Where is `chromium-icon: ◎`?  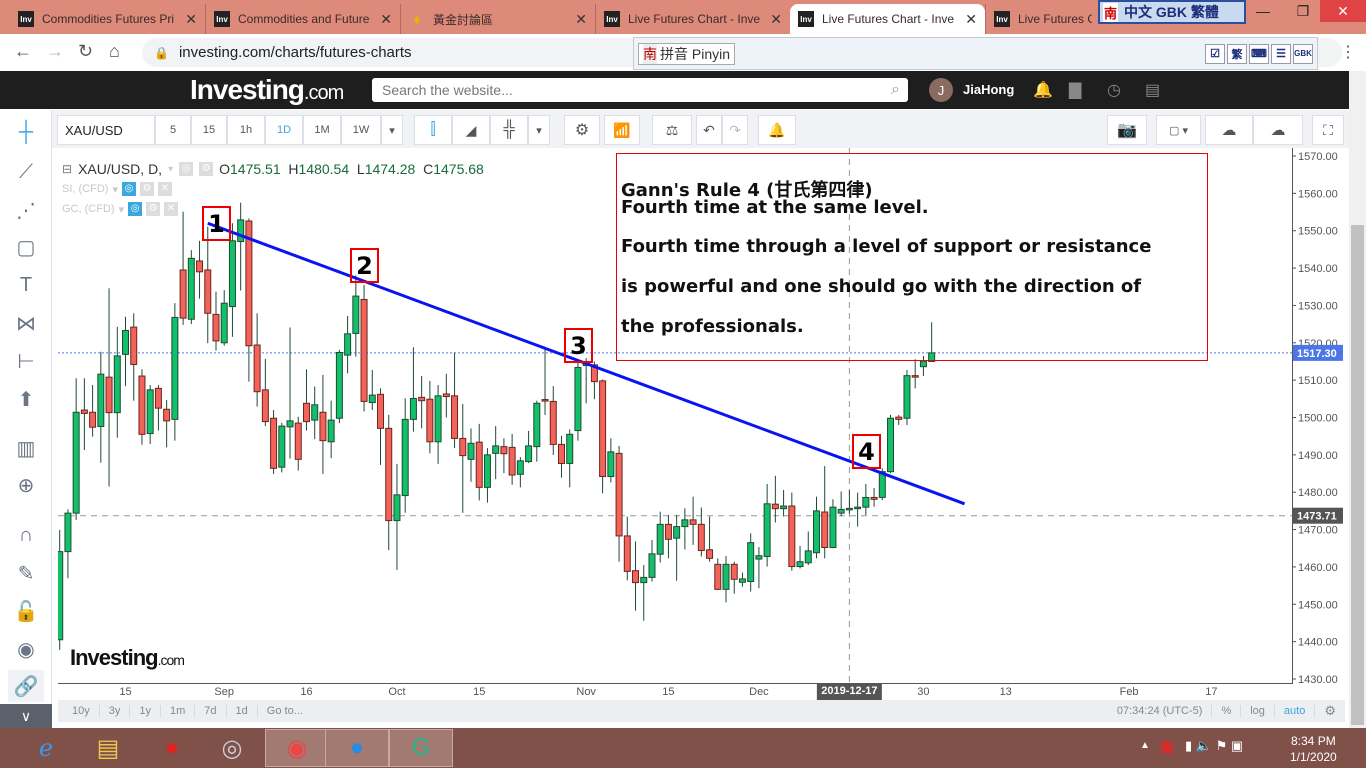 chromium-icon: ◎ is located at coordinates (232, 748).